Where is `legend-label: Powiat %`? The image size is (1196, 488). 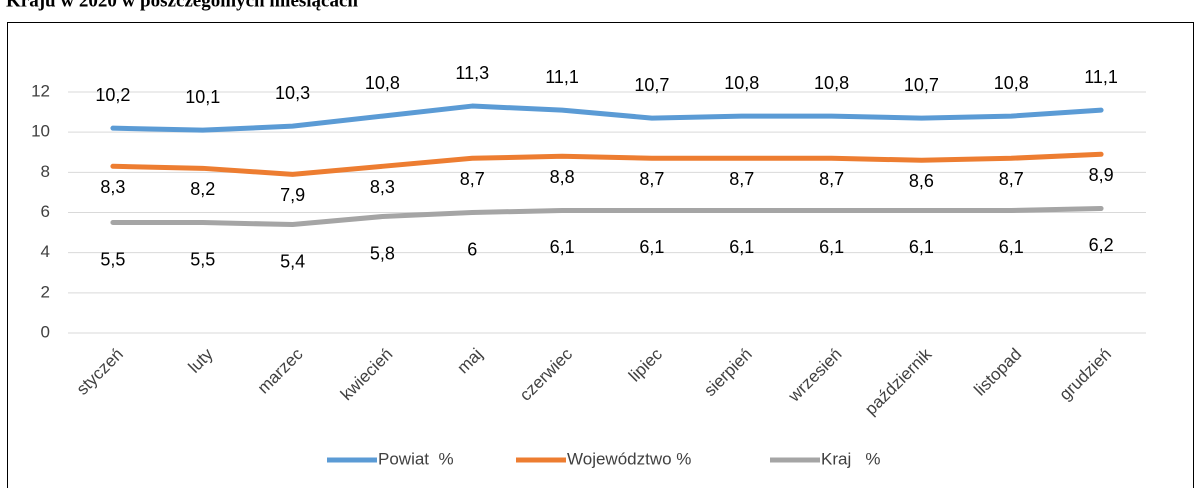 legend-label: Powiat % is located at coordinates (416, 458).